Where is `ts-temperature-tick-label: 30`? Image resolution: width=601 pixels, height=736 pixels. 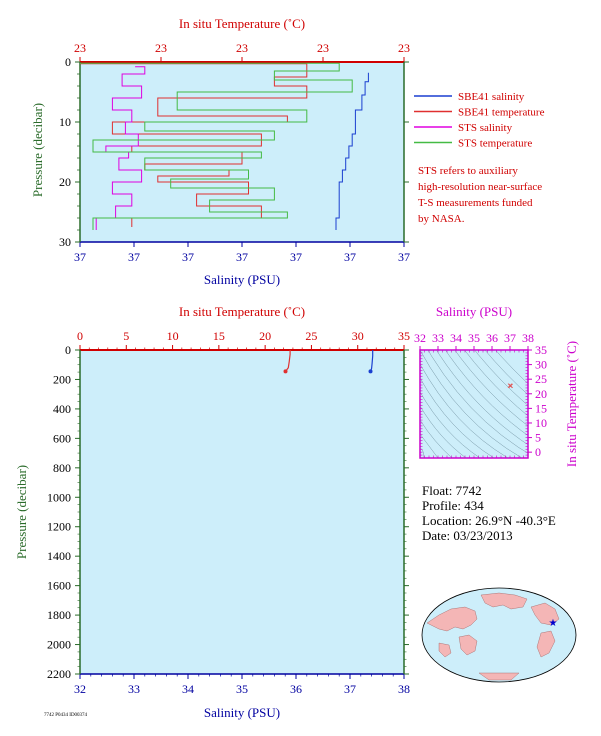 ts-temperature-tick-label: 30 is located at coordinates (541, 365).